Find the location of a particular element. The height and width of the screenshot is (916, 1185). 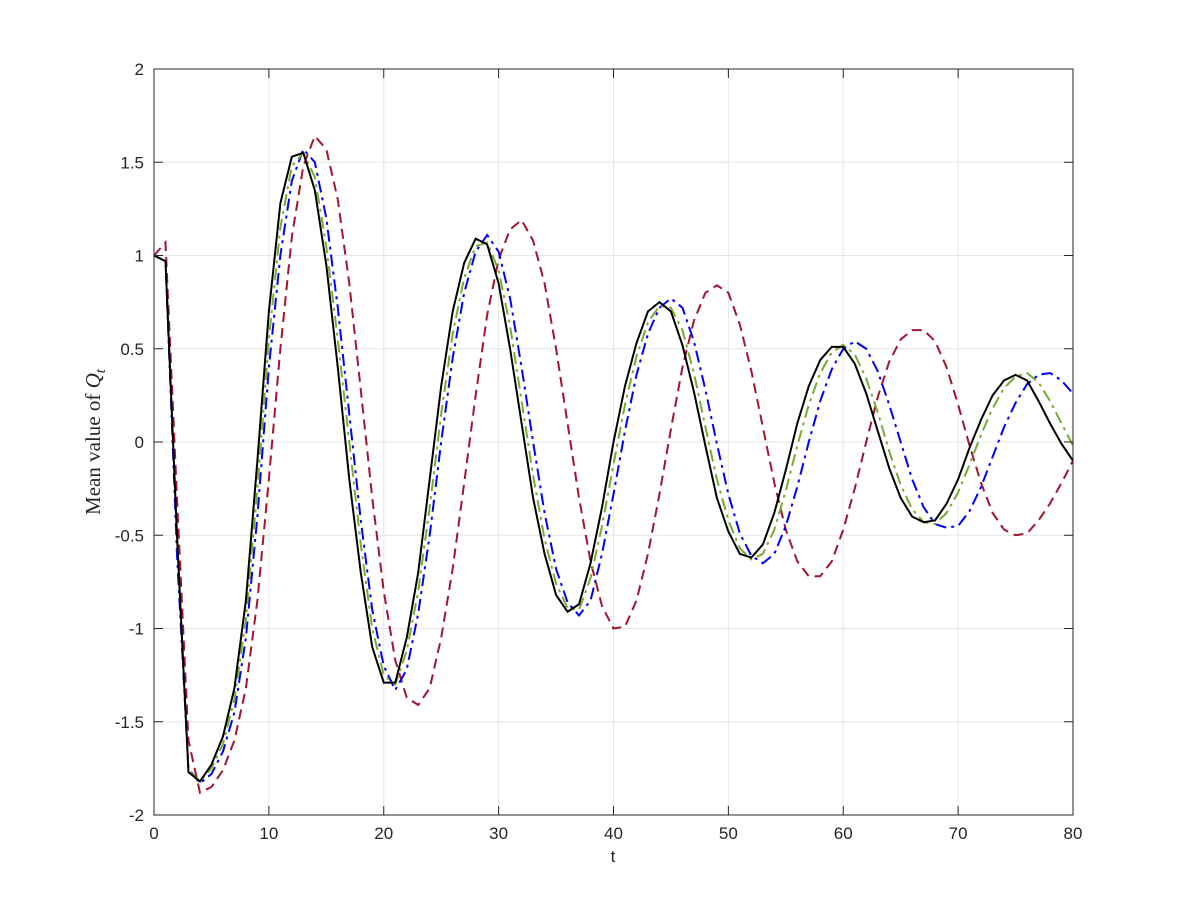

y-tick-label: -1 is located at coordinates (136, 629).